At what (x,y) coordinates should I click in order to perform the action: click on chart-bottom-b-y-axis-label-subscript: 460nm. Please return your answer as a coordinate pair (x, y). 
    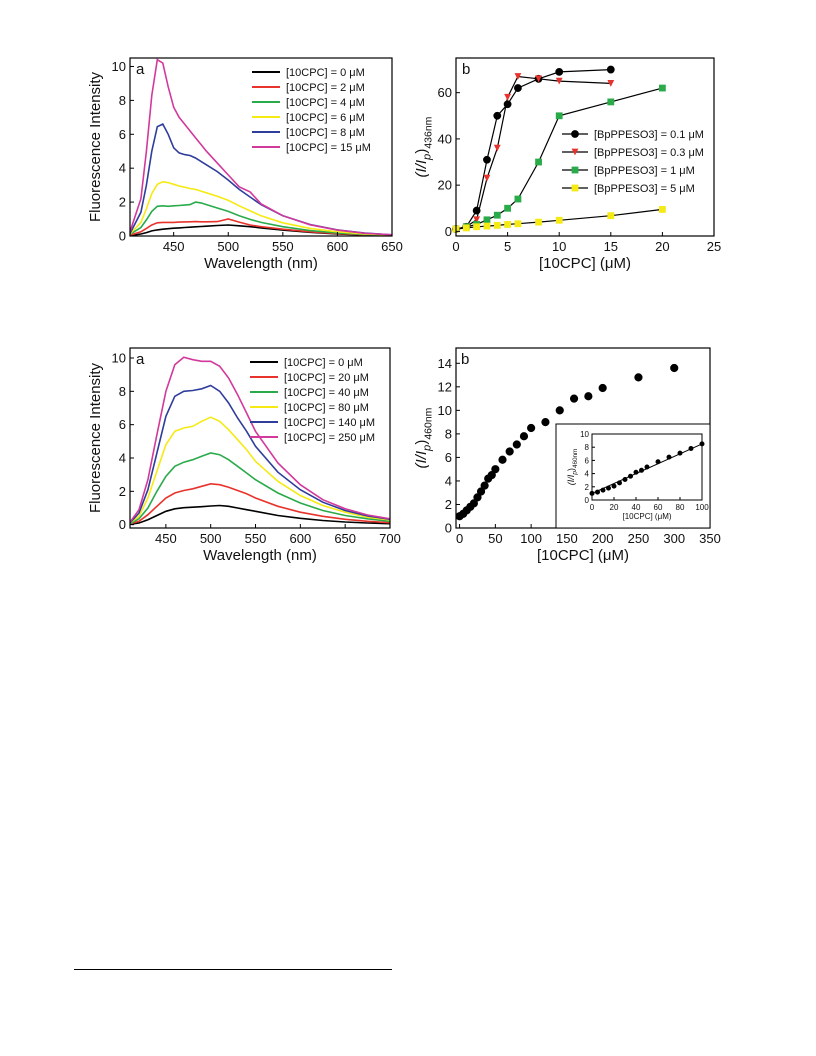
    Looking at the image, I should click on (428, 423).